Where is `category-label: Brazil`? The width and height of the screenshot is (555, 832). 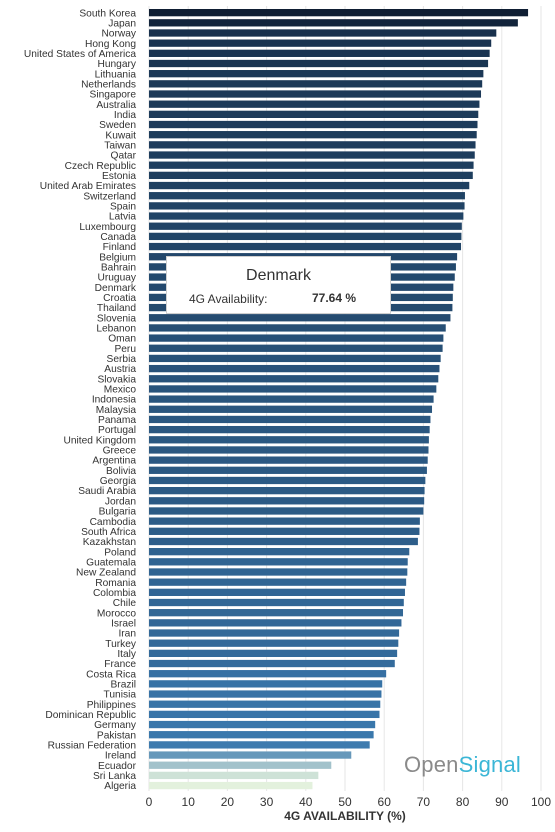 category-label: Brazil is located at coordinates (123, 684).